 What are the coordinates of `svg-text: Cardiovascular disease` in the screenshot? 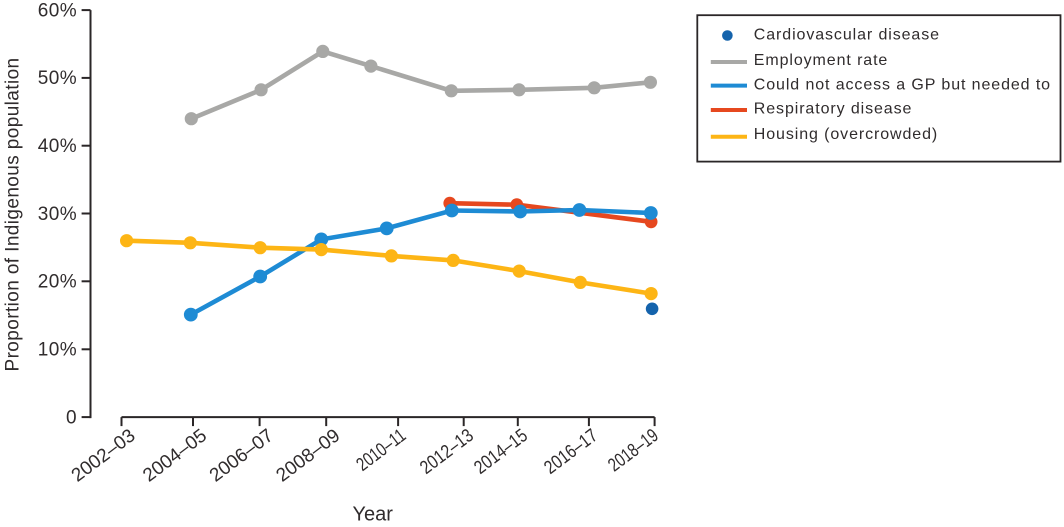 It's located at (847, 35).